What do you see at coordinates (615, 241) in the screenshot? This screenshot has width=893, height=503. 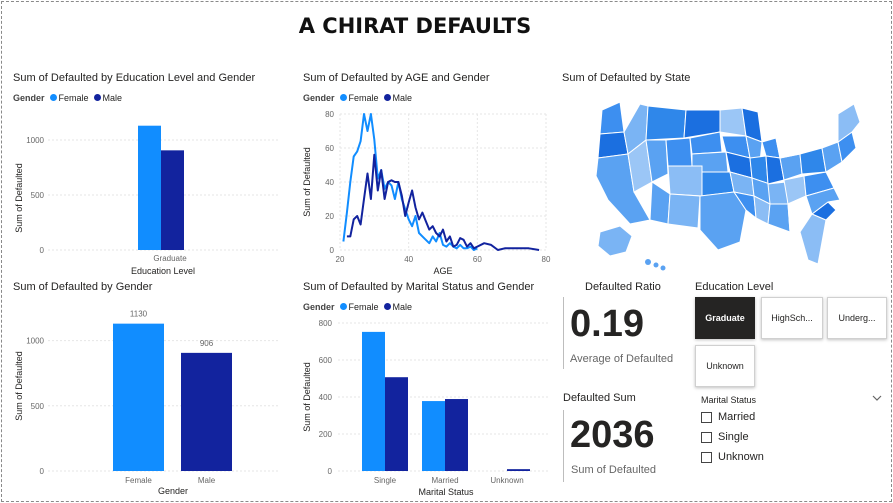 I see `map-alaska` at bounding box center [615, 241].